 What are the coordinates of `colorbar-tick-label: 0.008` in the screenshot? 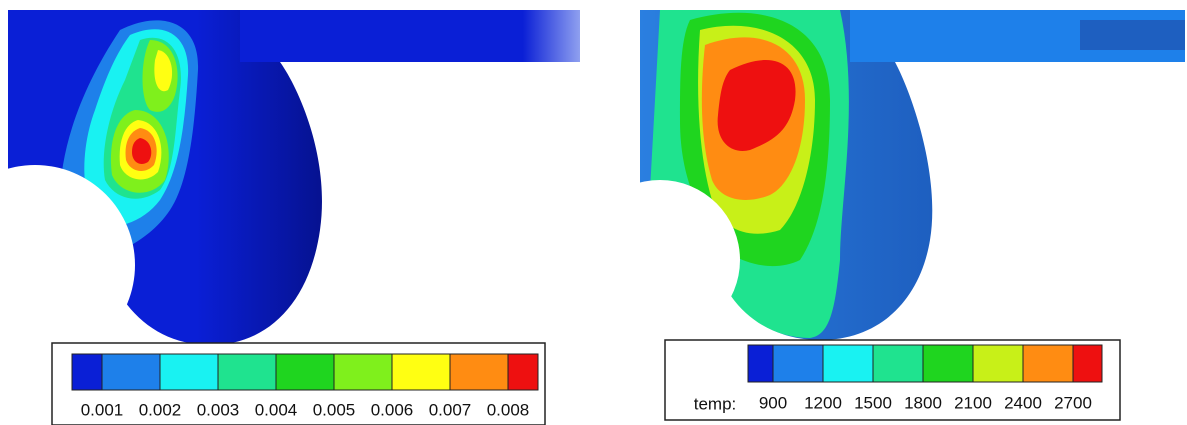 It's located at (508, 409).